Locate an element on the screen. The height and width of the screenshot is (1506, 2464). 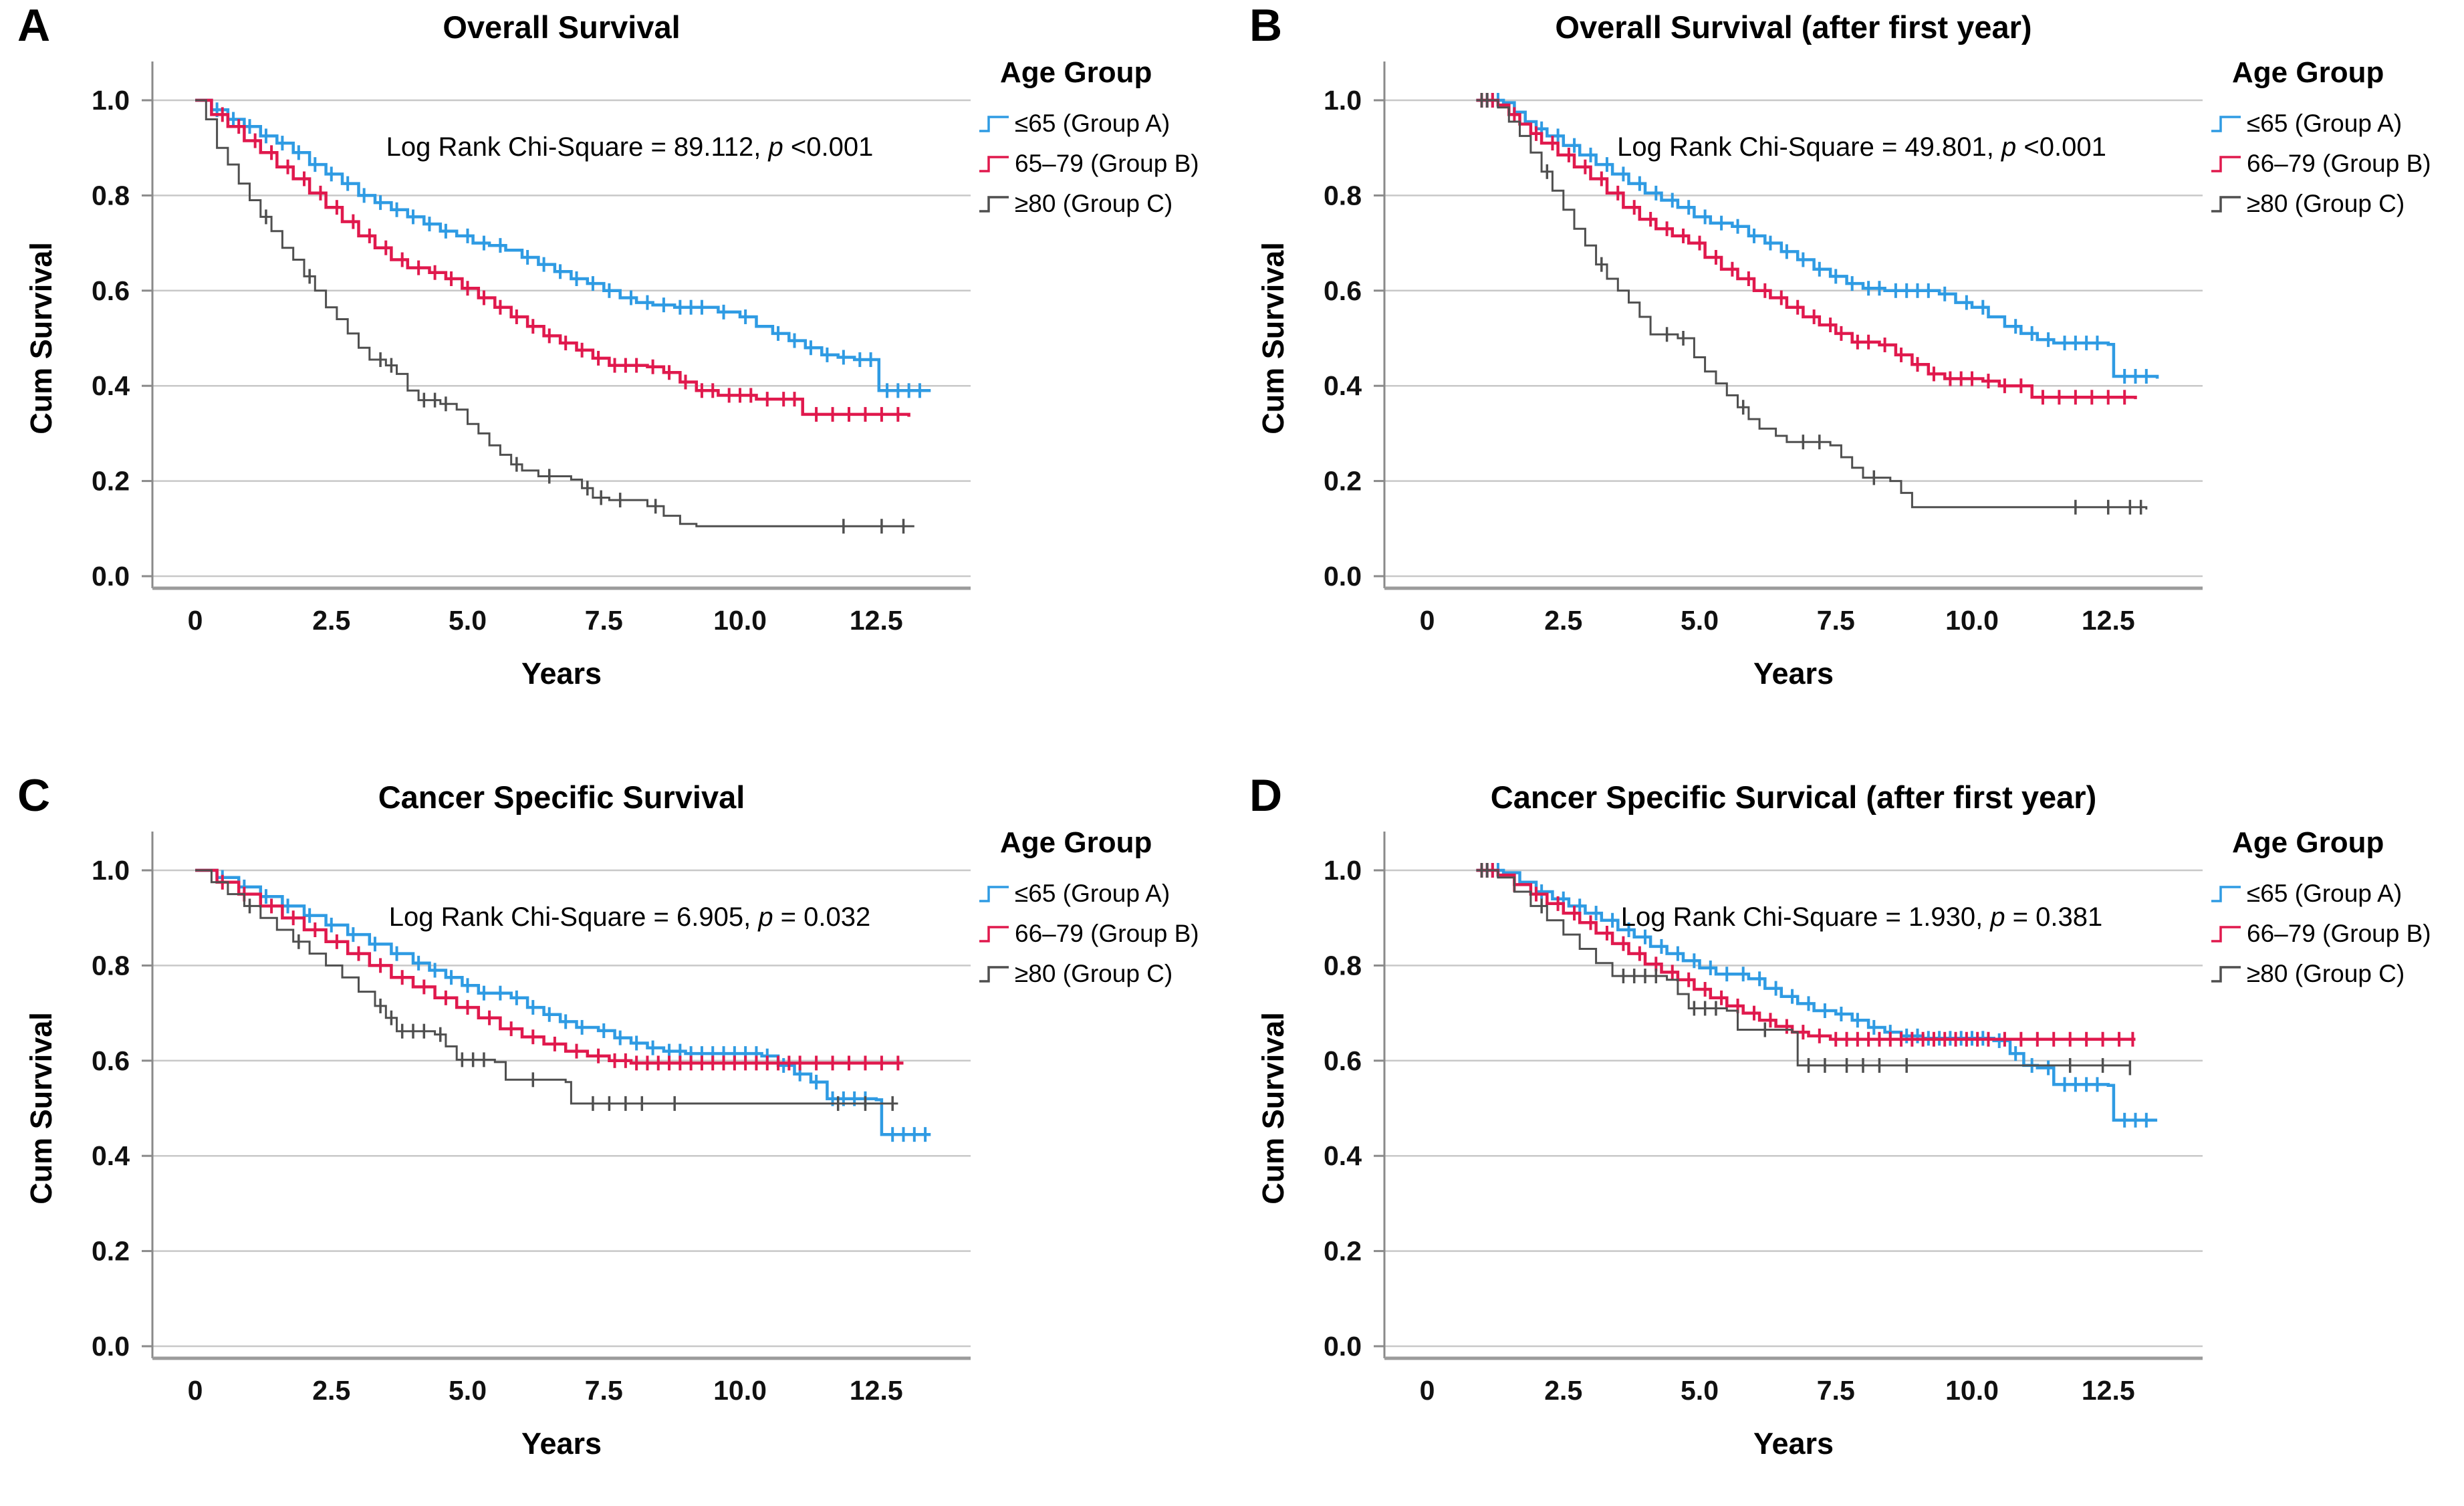
panel-label: C is located at coordinates (34, 795).